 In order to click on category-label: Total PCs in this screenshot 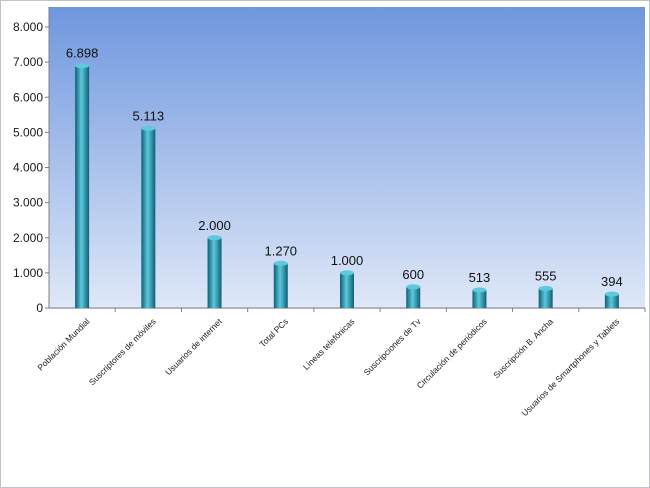, I will do `click(273, 332)`.